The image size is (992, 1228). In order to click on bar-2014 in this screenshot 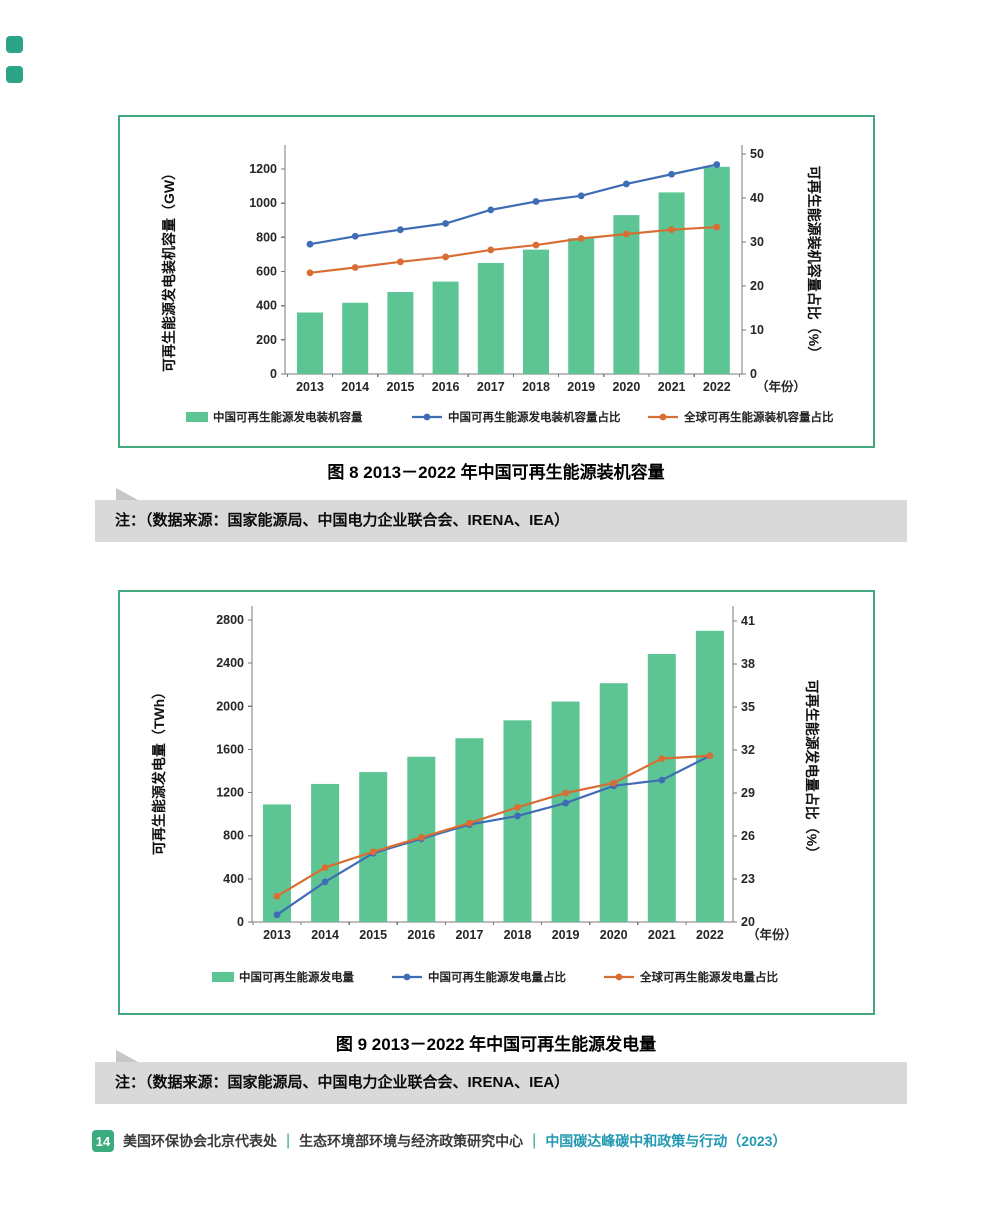, I will do `click(355, 338)`.